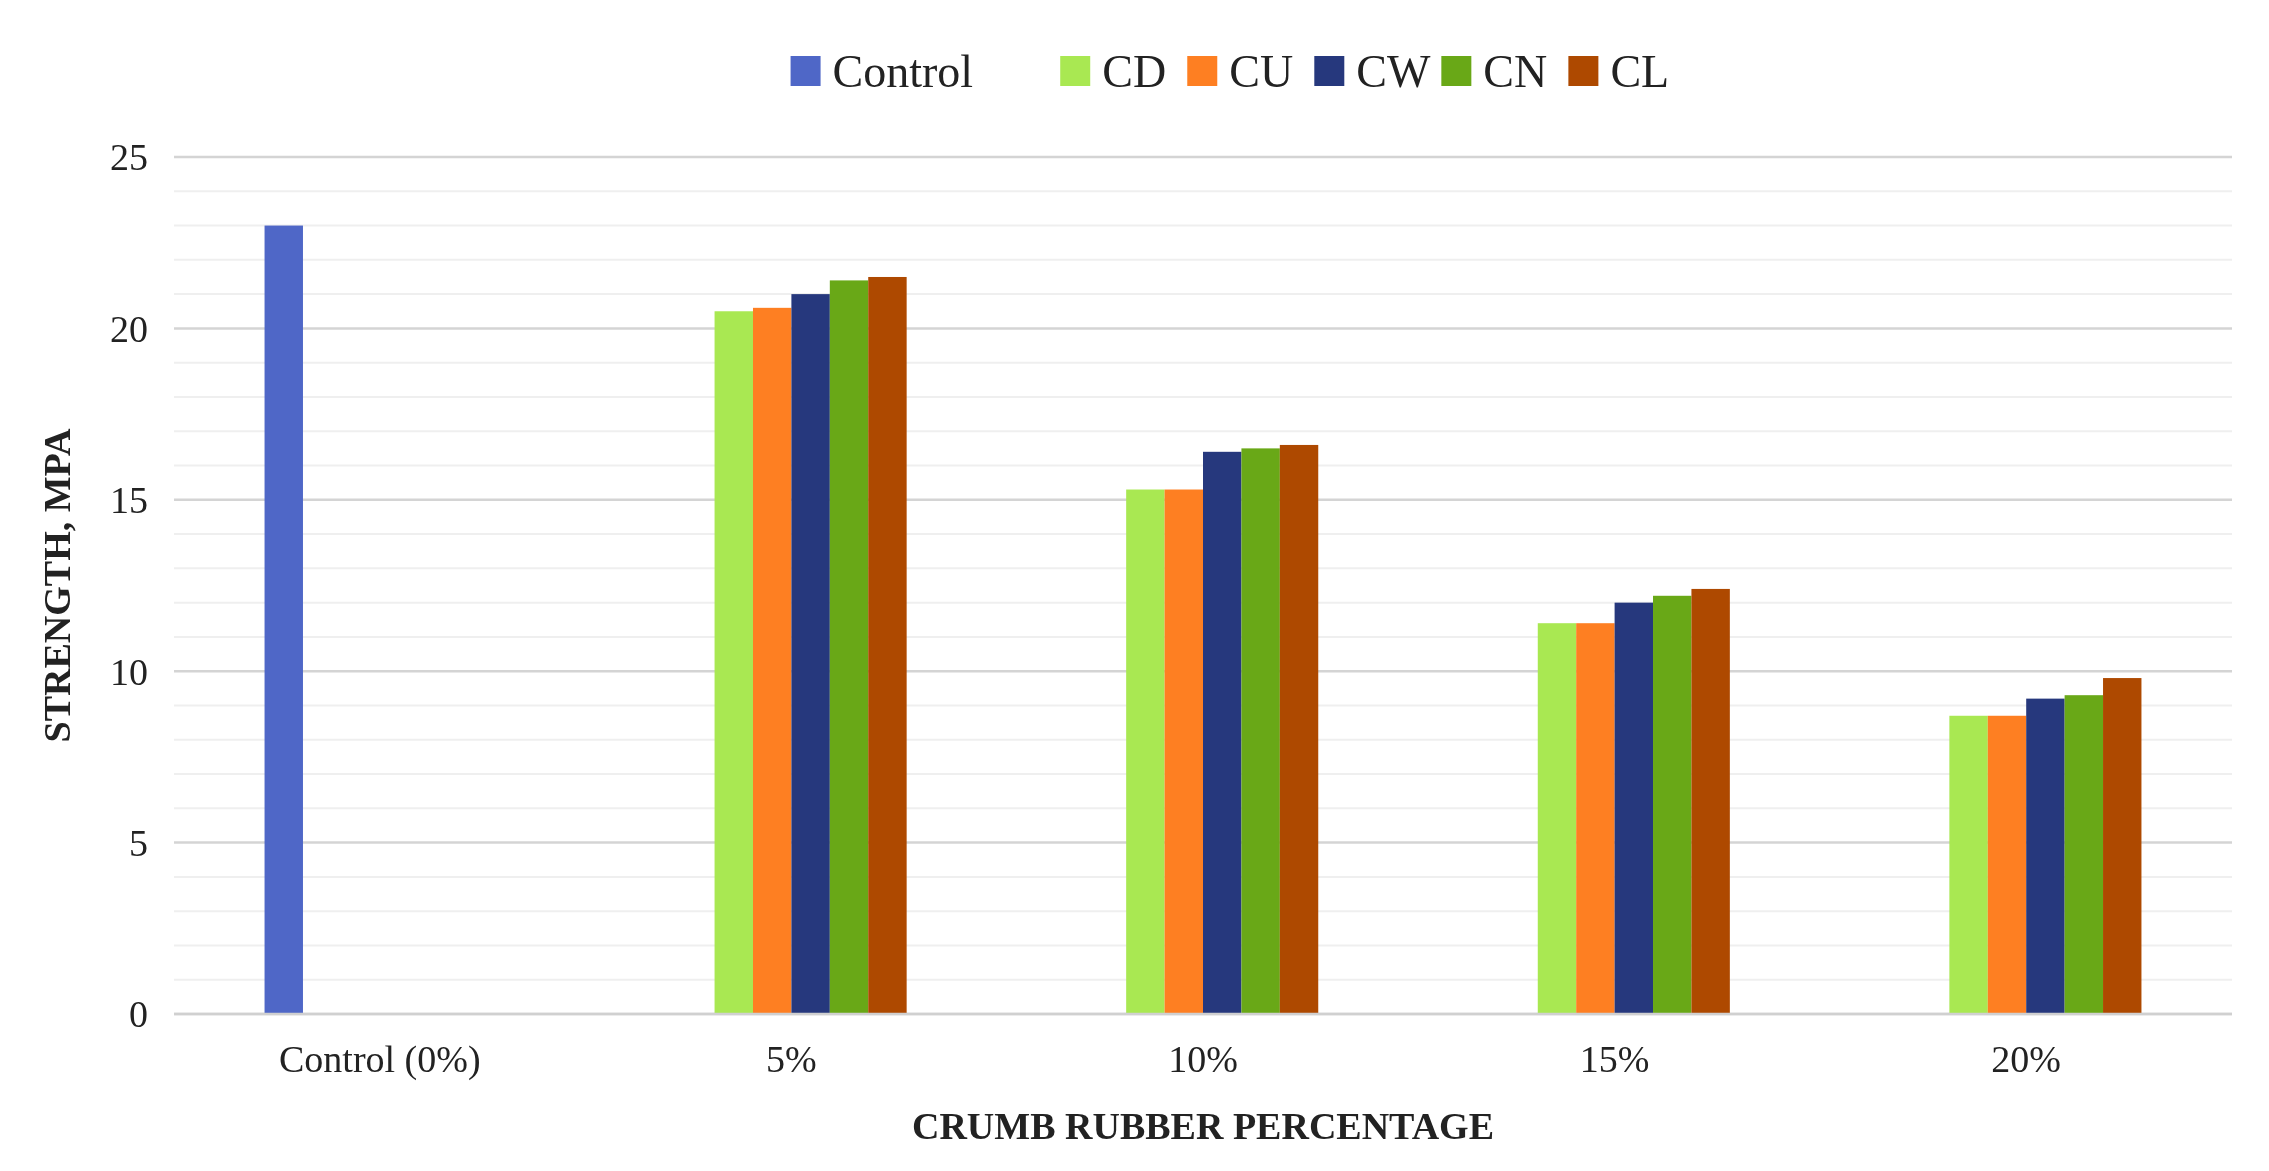  What do you see at coordinates (129, 157) in the screenshot?
I see `y-tick-label: 25` at bounding box center [129, 157].